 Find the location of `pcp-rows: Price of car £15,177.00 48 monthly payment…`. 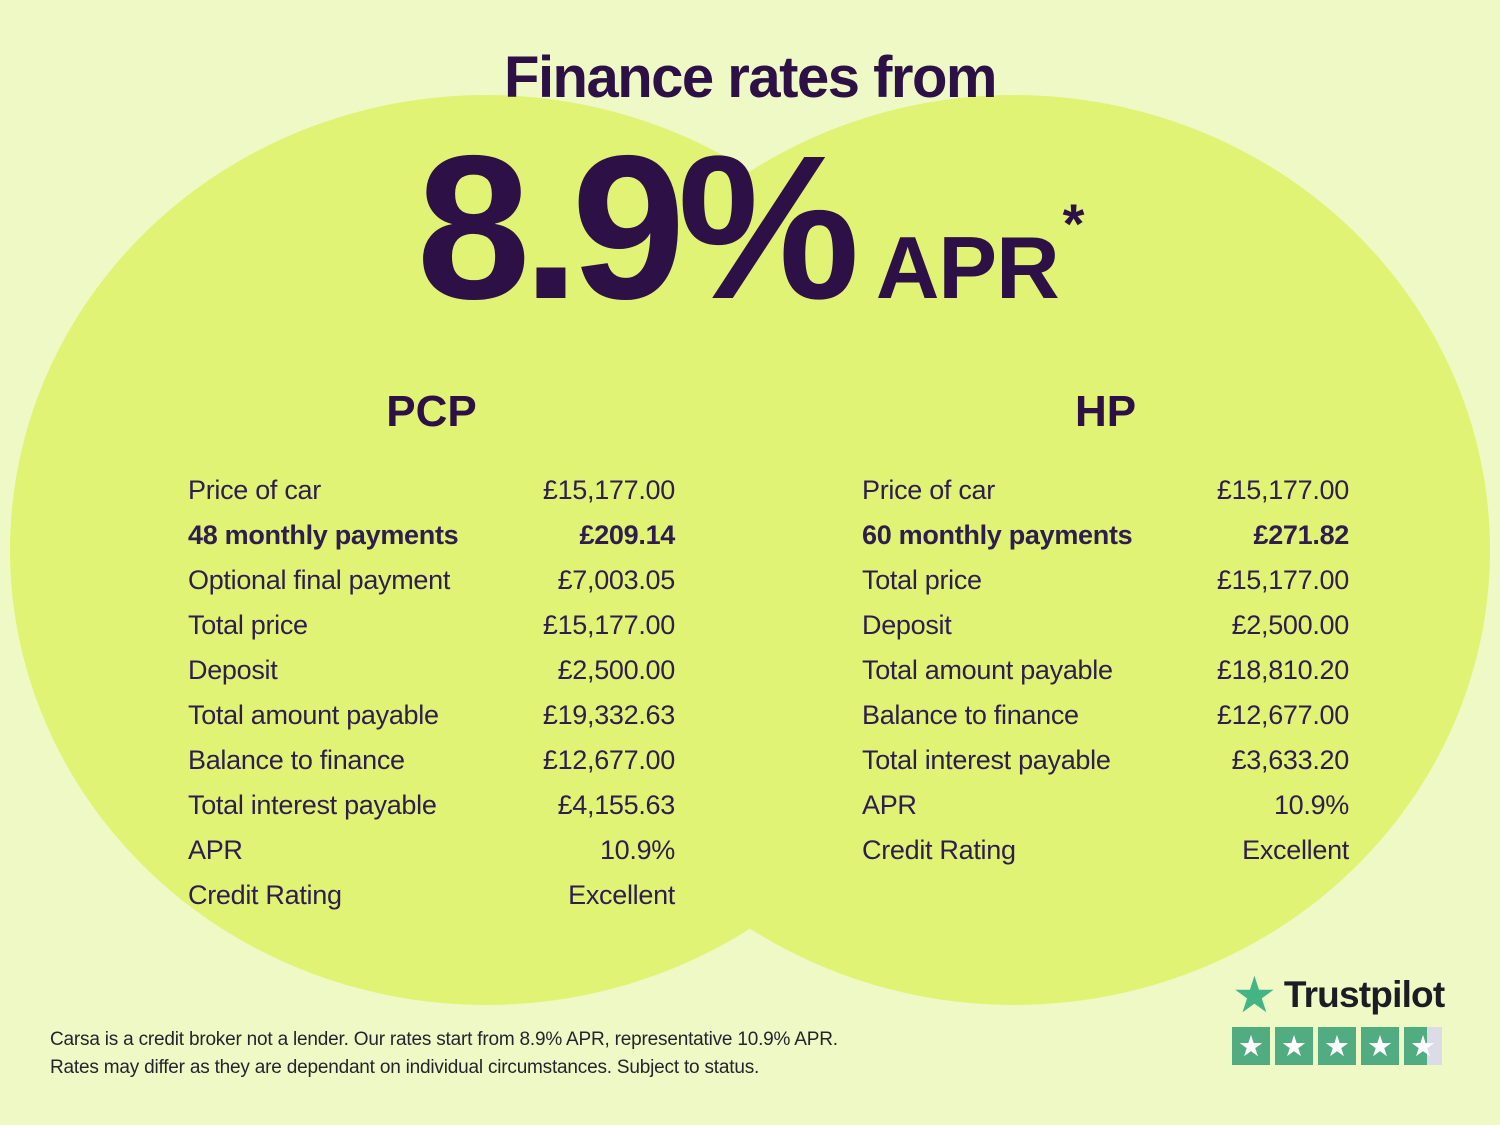

pcp-rows: Price of car £15,177.00 48 monthly payment… is located at coordinates (431, 693).